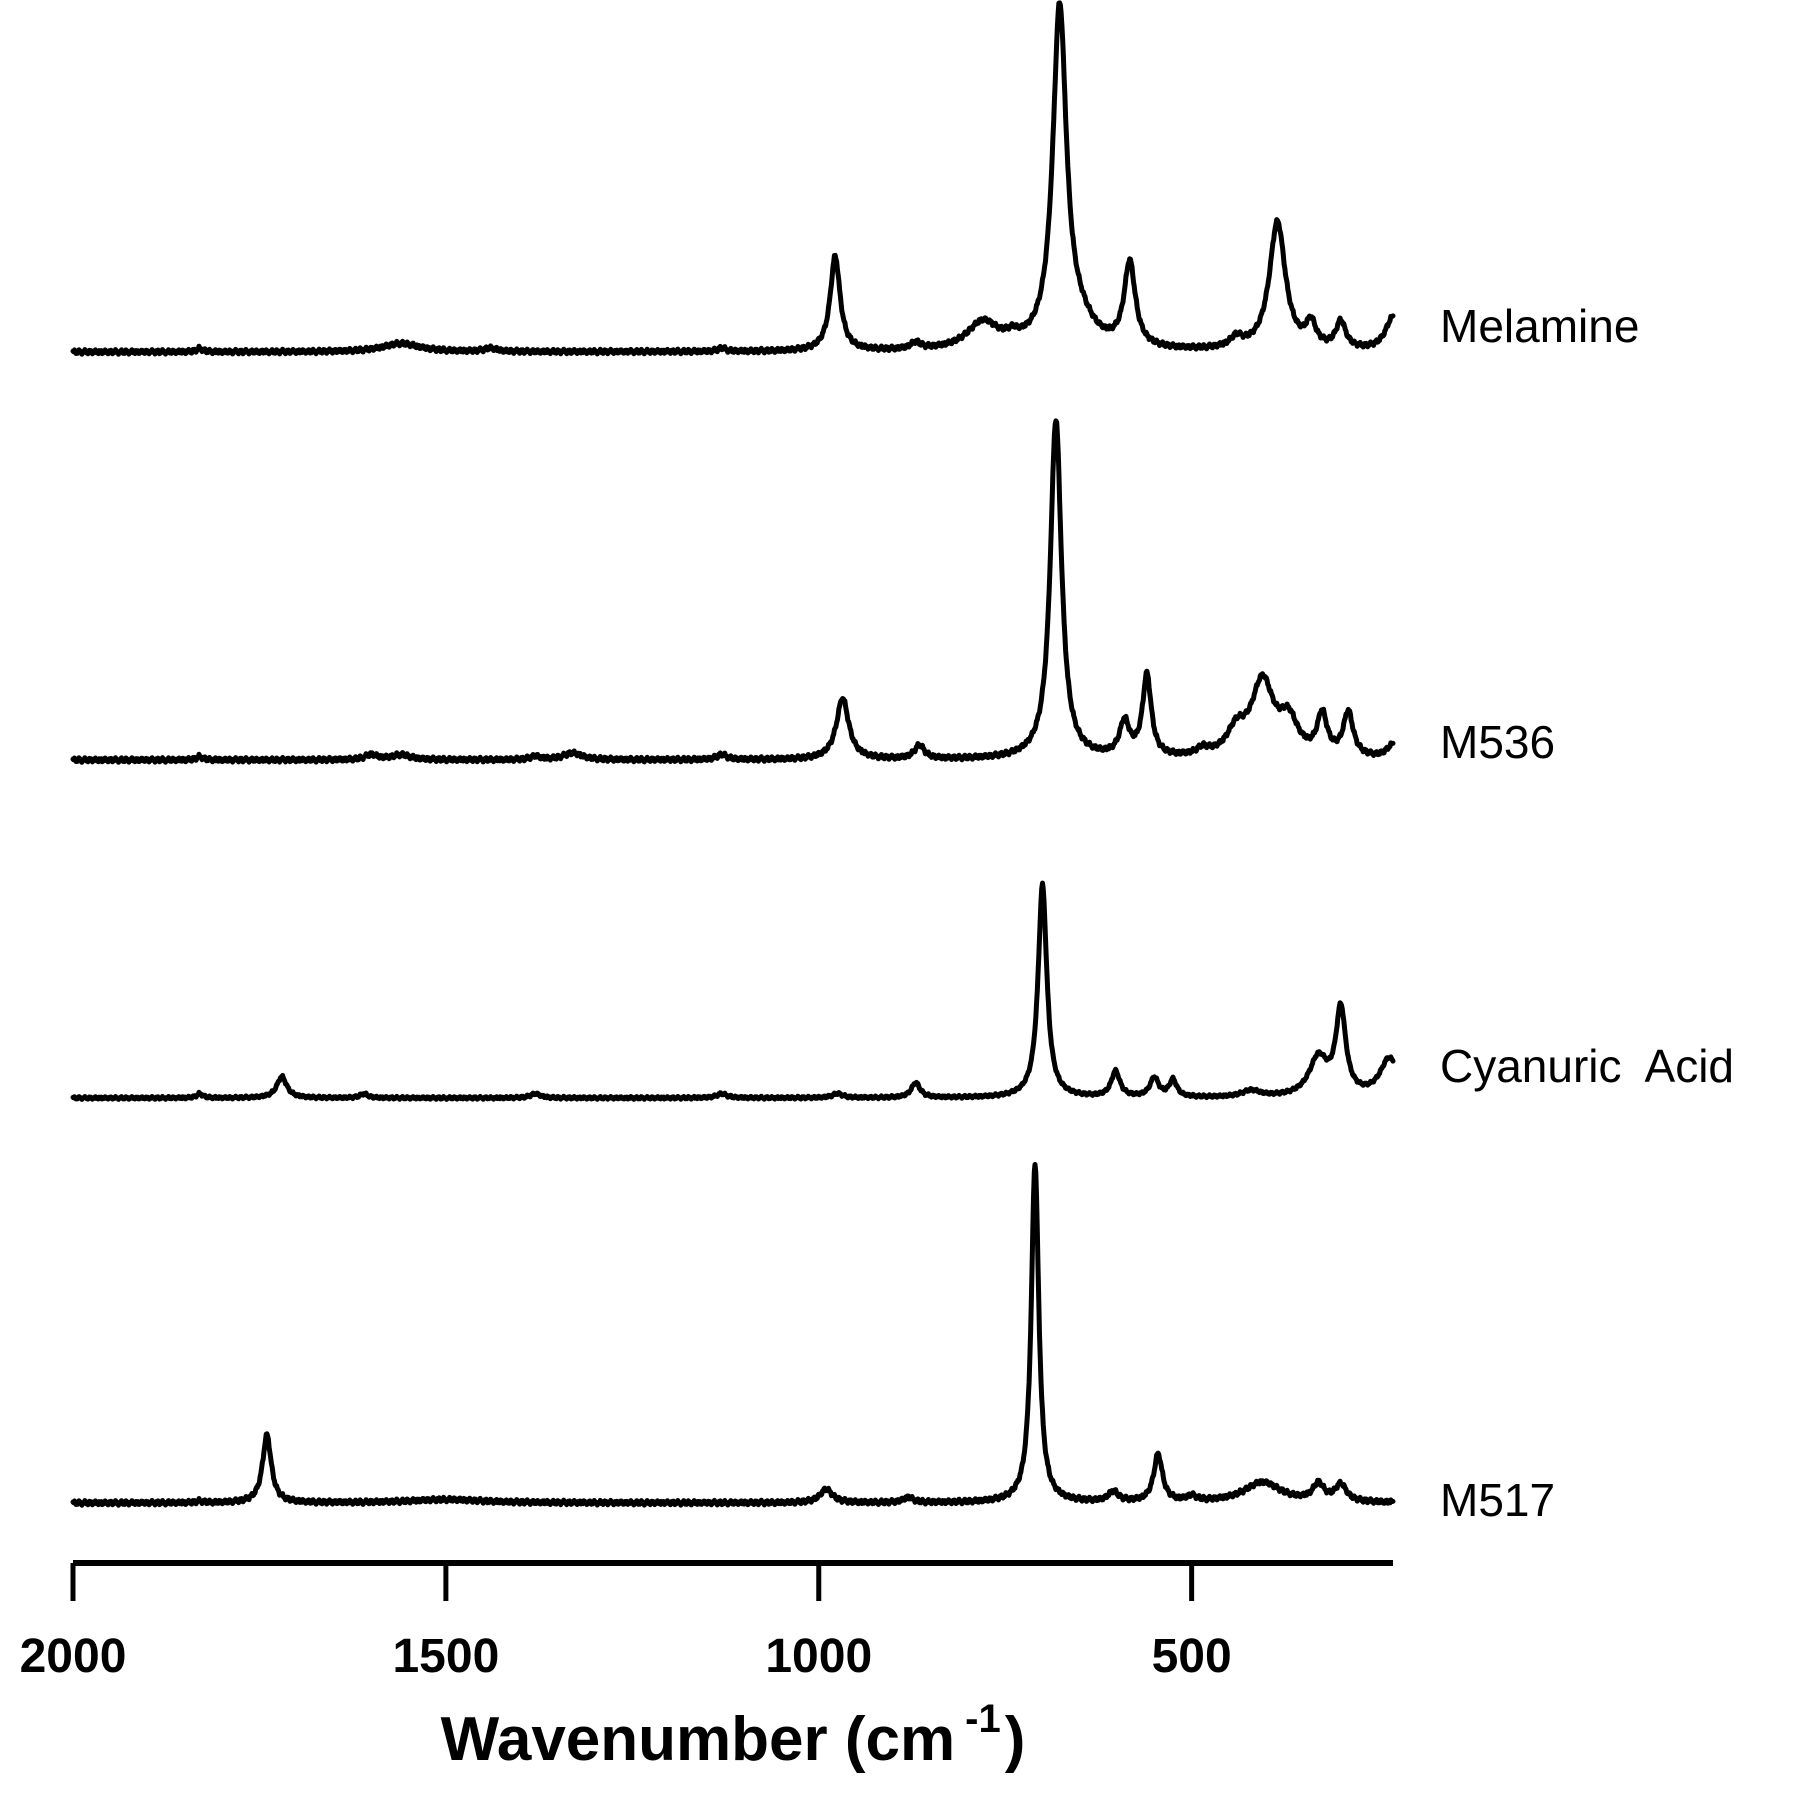  Describe the element at coordinates (1192, 1656) in the screenshot. I see `x-tick-label-500: 500` at that location.